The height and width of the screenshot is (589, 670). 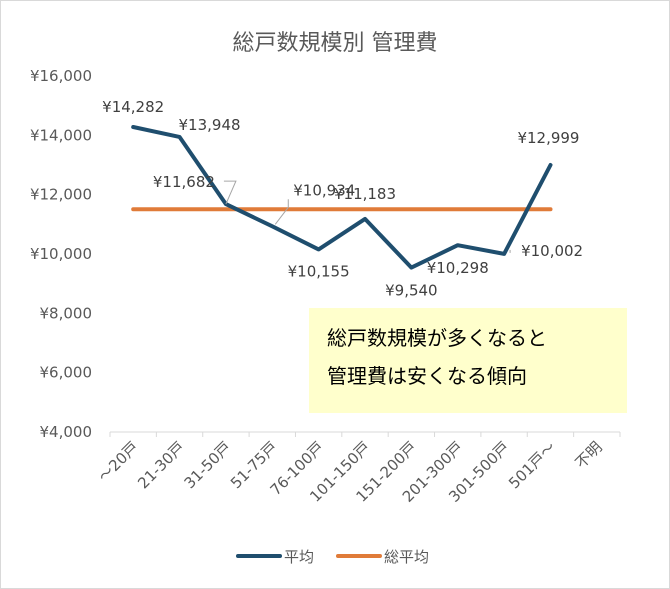 I want to click on y-tick-label: ¥10,000, so click(x=61, y=254).